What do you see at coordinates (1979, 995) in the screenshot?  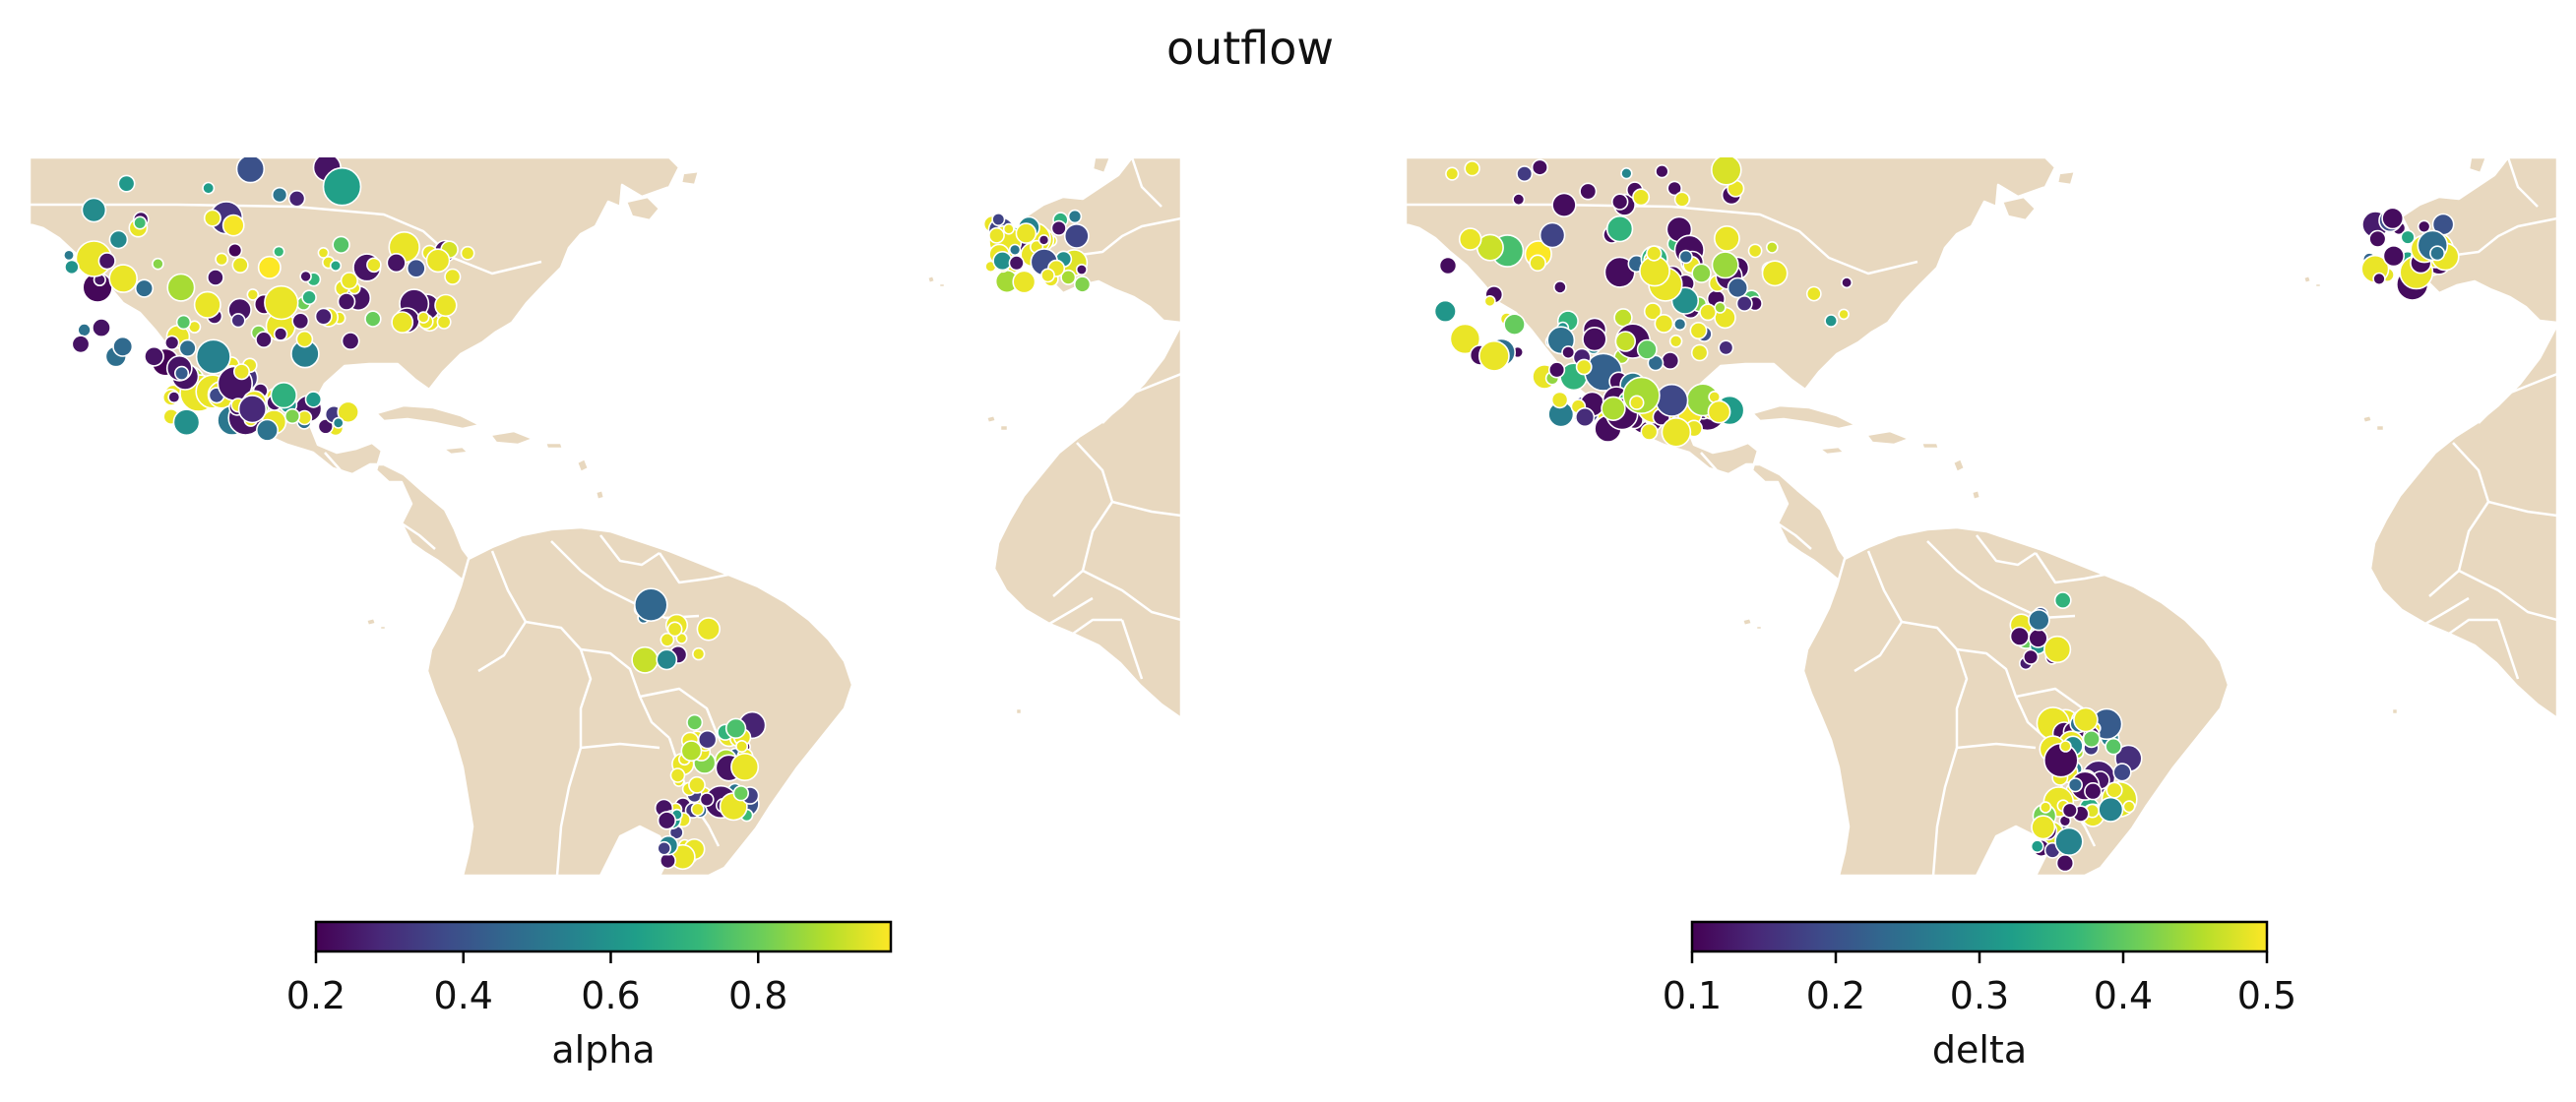 I see `colorbar-delta: 0.1 0.2 0.3 0.4 0.5 delta` at bounding box center [1979, 995].